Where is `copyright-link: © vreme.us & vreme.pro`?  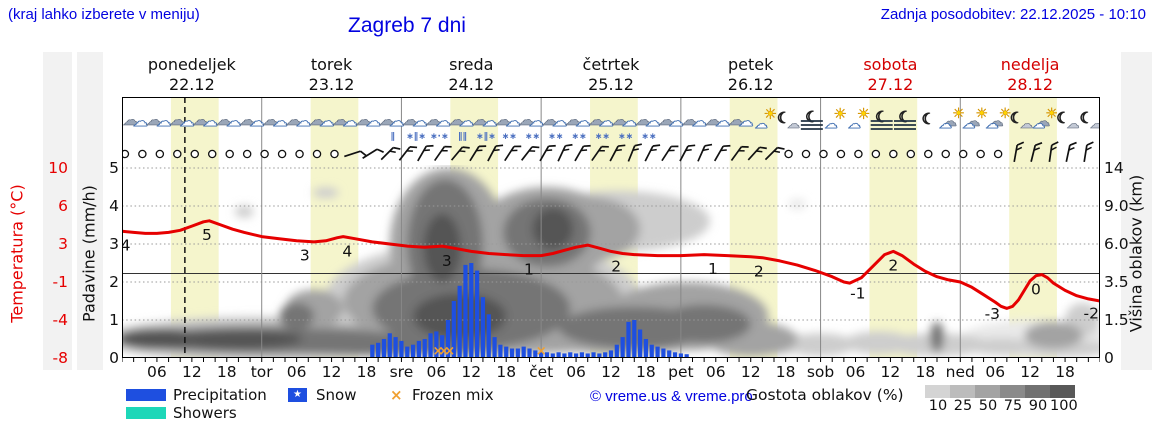 copyright-link: © vreme.us & vreme.pro is located at coordinates (671, 396).